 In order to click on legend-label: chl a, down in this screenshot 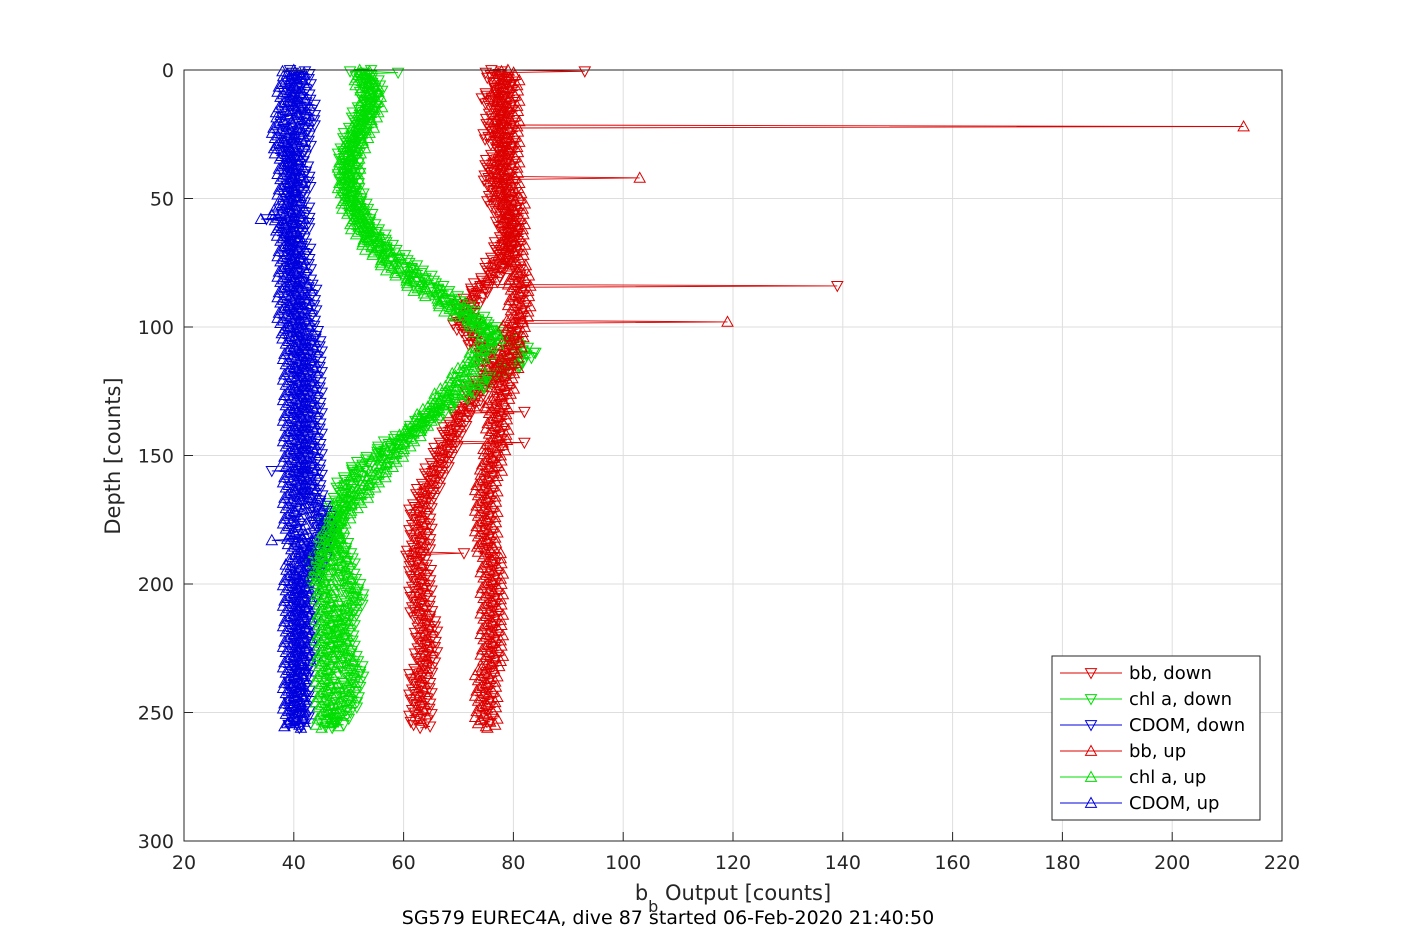, I will do `click(1180, 699)`.